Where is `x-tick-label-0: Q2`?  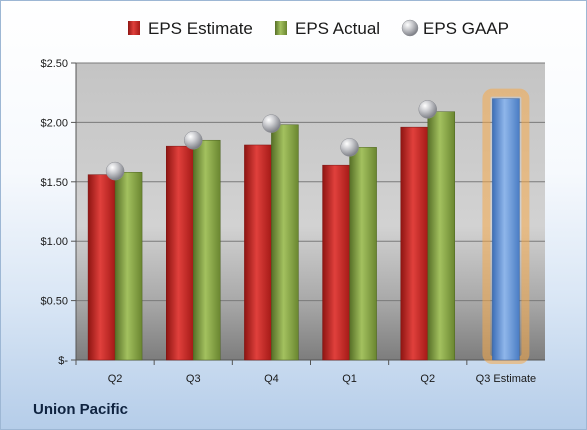 x-tick-label-0: Q2 is located at coordinates (115, 379).